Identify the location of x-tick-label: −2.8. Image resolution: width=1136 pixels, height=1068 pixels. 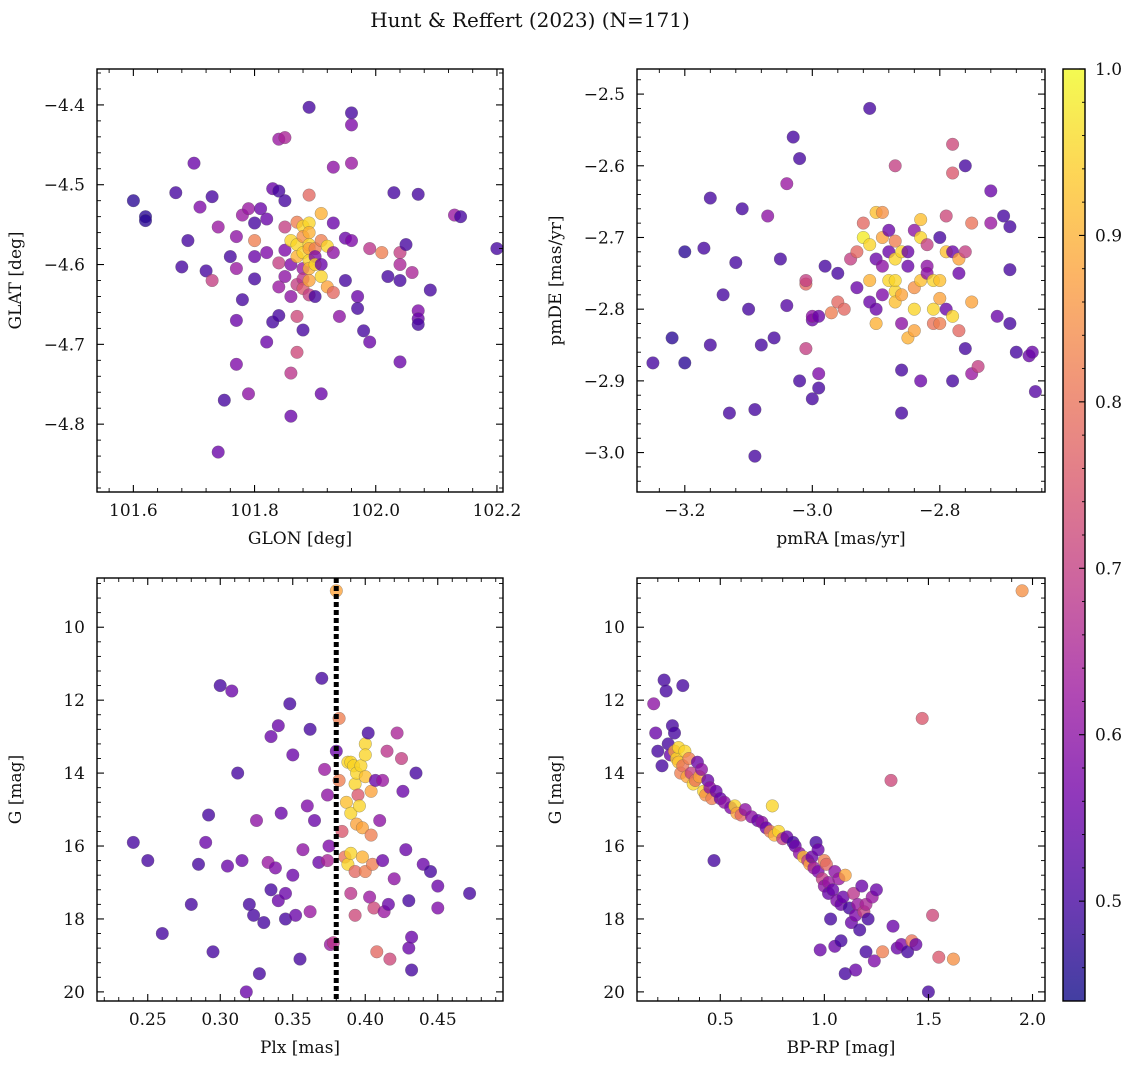
(939, 511).